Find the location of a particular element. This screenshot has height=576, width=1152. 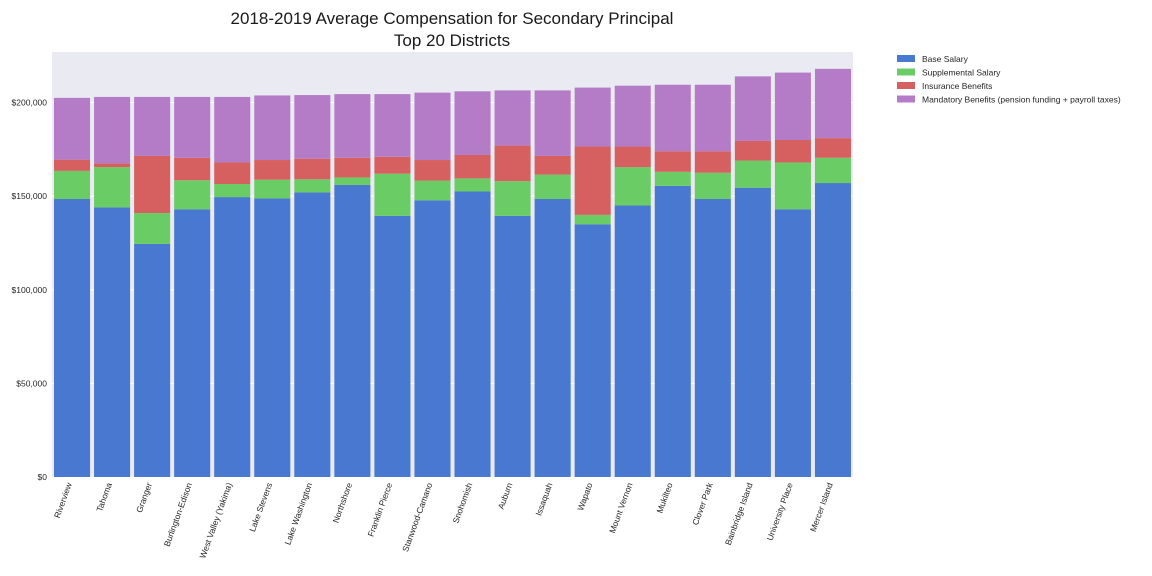

bar-supplemental-northshore is located at coordinates (352, 181).